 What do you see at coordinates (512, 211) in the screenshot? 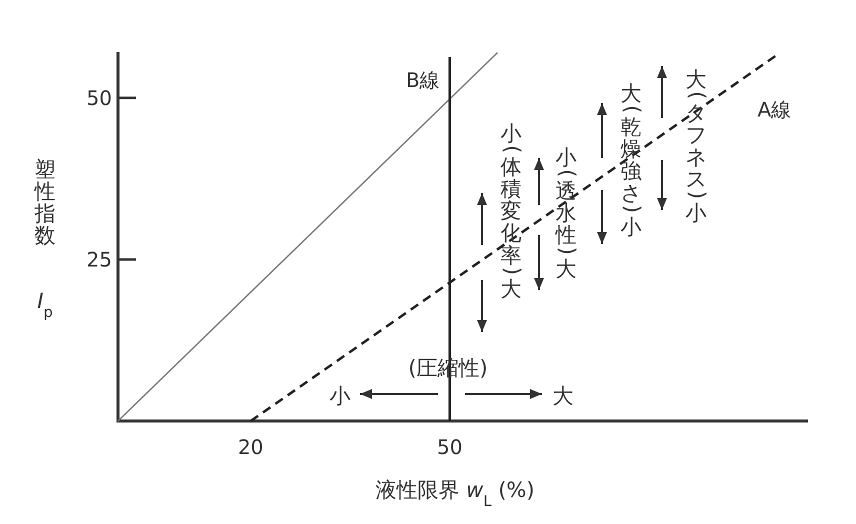
I see `text: 小(体積変化率)大` at bounding box center [512, 211].